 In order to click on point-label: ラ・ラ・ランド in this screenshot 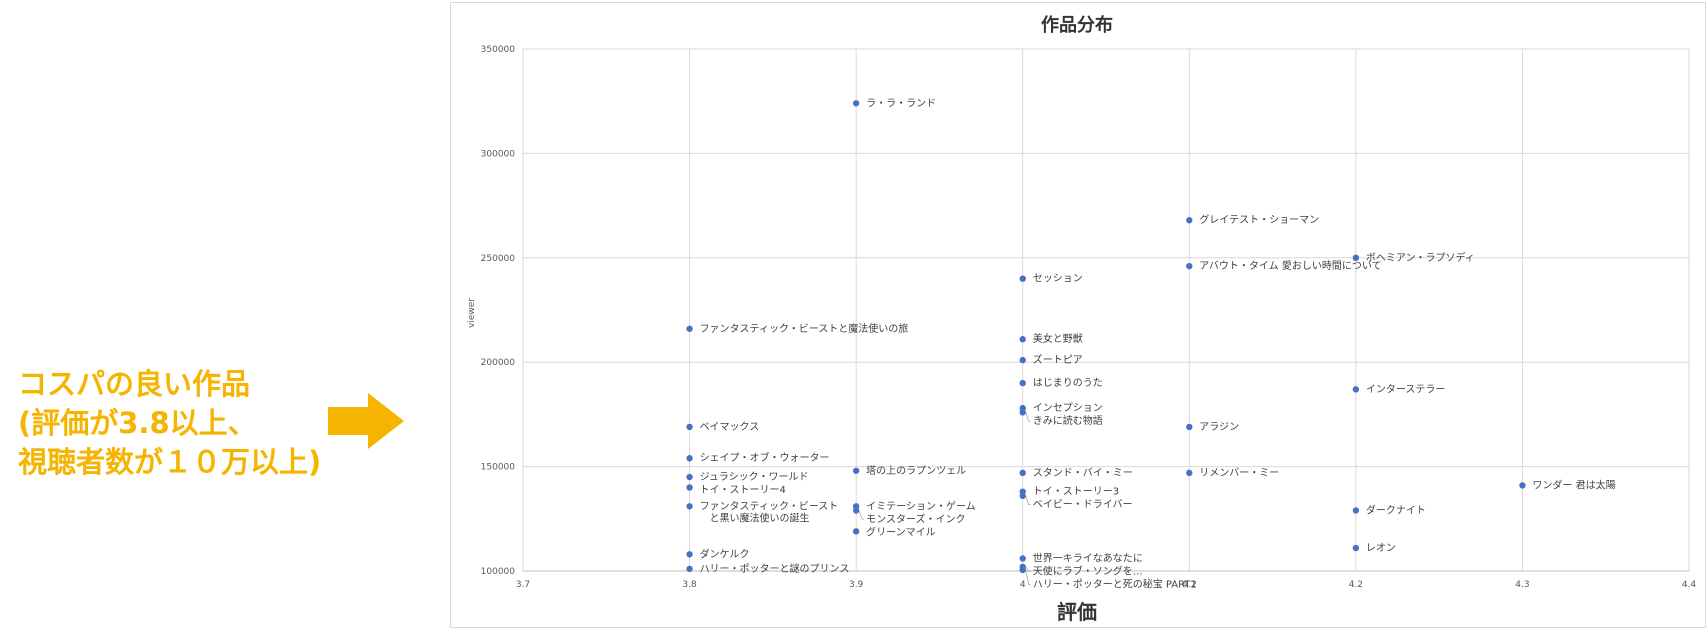, I will do `click(901, 103)`.